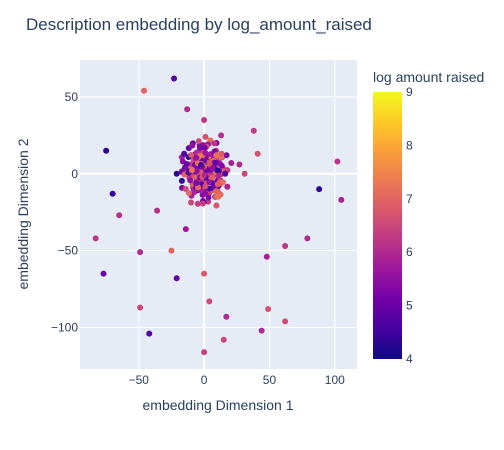 This screenshot has height=450, width=504. What do you see at coordinates (74, 174) in the screenshot?
I see `y-tick-label: 0` at bounding box center [74, 174].